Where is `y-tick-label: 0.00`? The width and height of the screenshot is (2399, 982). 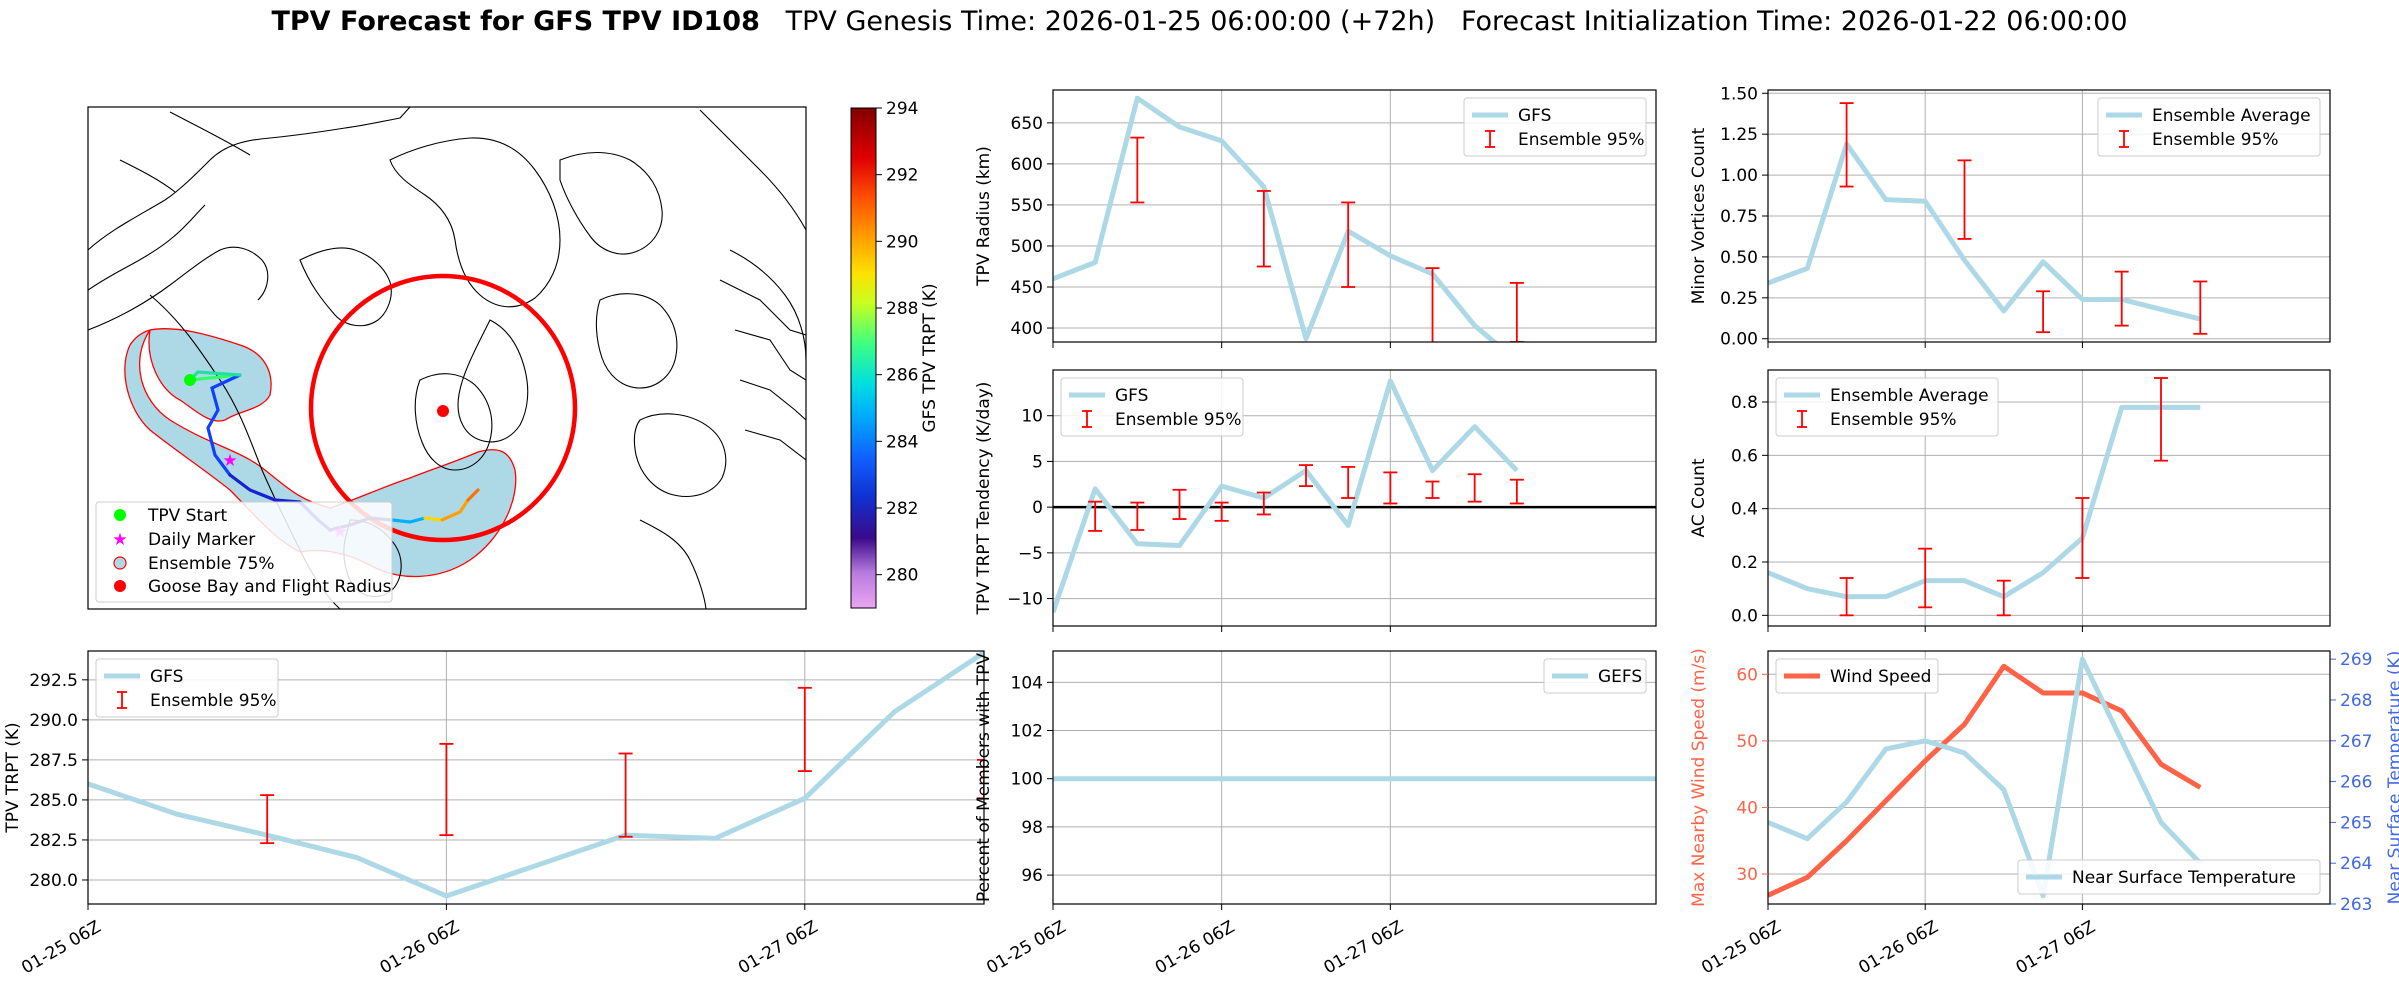 y-tick-label: 0.00 is located at coordinates (1739, 340).